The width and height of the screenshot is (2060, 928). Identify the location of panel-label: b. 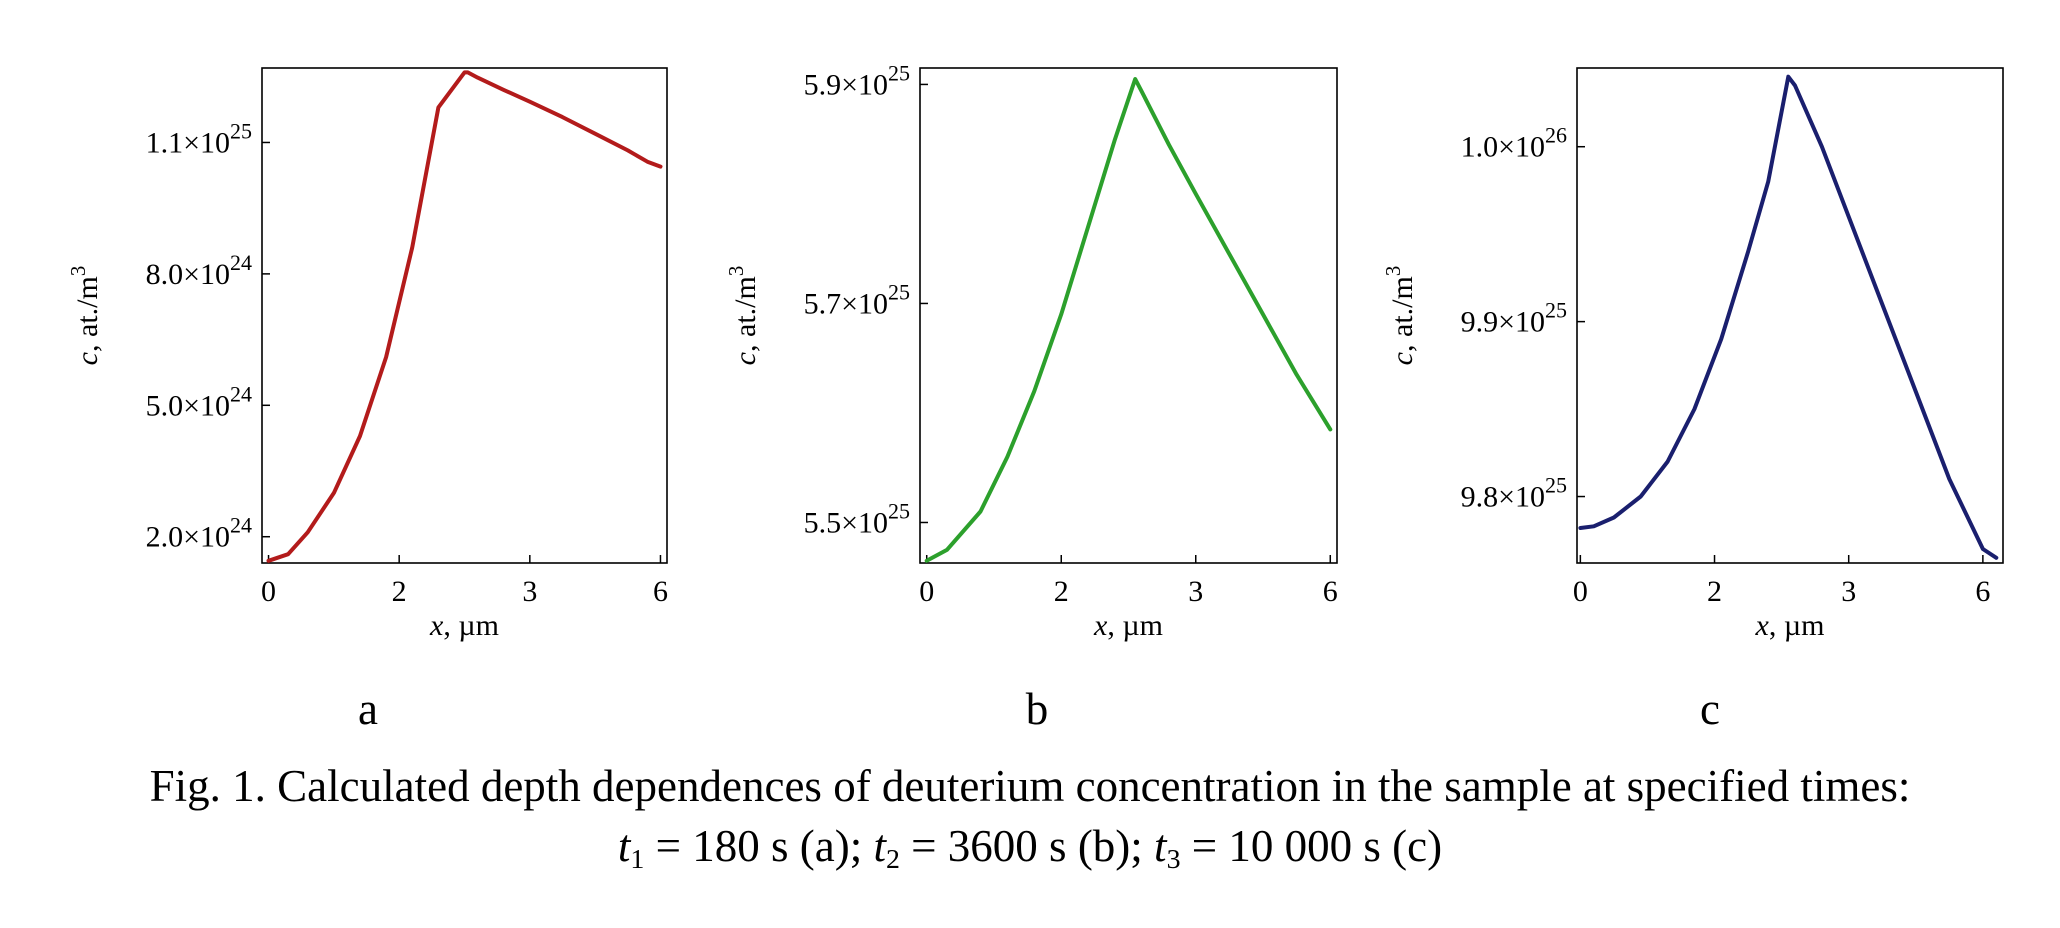
(1037, 709).